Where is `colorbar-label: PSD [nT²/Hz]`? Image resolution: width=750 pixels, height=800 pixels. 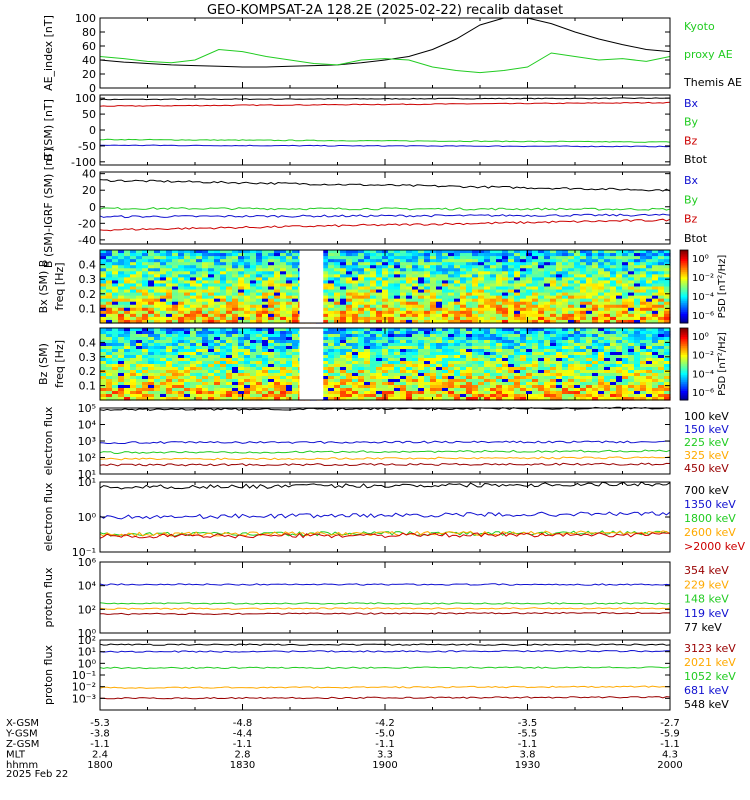
colorbar-label: PSD [nT²/Hz] is located at coordinates (722, 287).